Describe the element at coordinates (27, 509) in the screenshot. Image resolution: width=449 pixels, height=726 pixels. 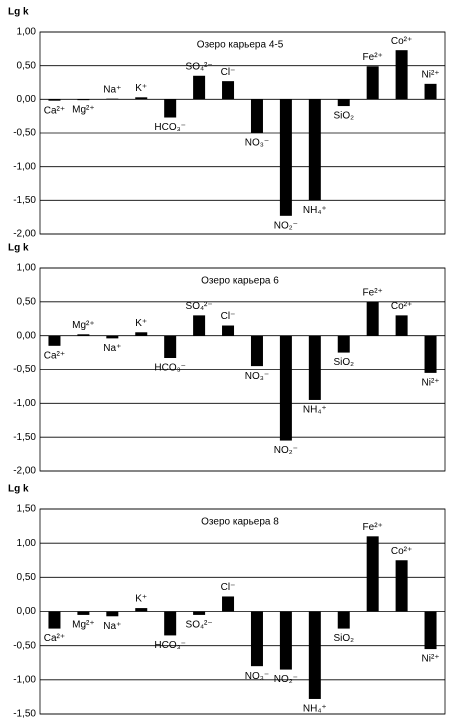
I see `y-tick-label: 1,50` at that location.